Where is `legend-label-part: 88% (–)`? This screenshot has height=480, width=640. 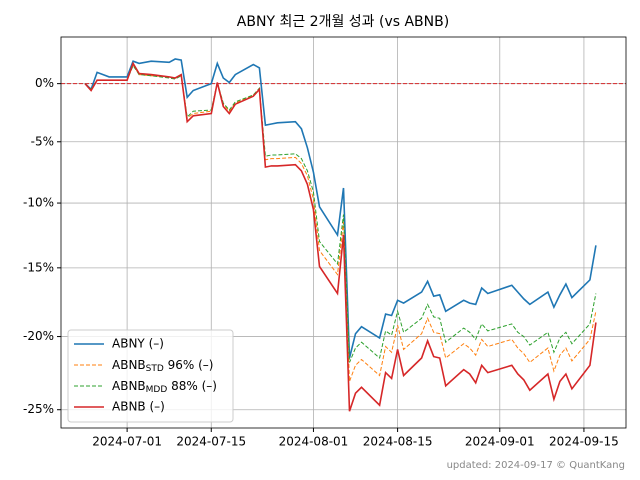
legend-label-part: 88% (–) is located at coordinates (192, 386).